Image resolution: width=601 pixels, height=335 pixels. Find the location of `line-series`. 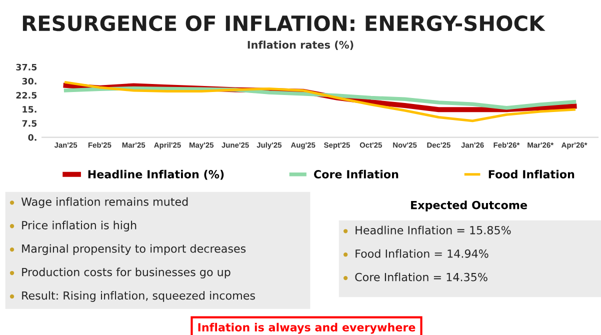

line-series is located at coordinates (320, 101).